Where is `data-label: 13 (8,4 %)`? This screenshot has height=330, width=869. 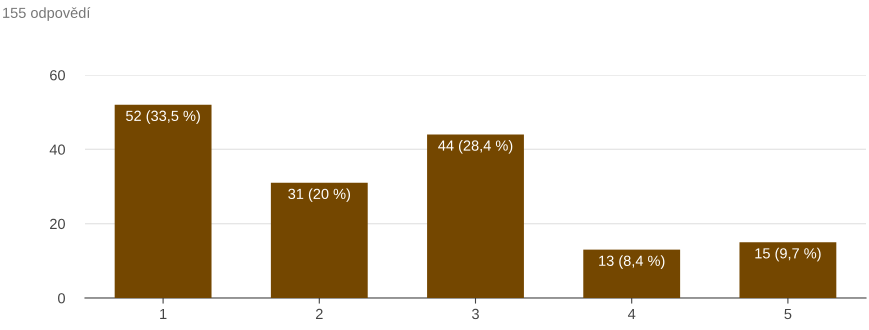 data-label: 13 (8,4 %) is located at coordinates (631, 262).